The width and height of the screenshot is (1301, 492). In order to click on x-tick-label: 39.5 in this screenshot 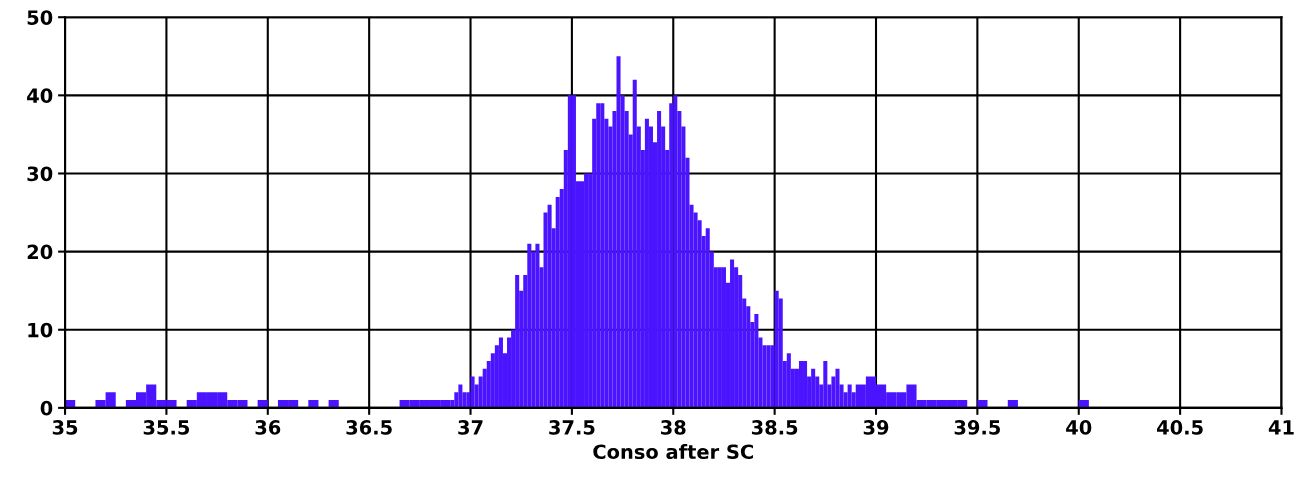, I will do `click(977, 427)`.